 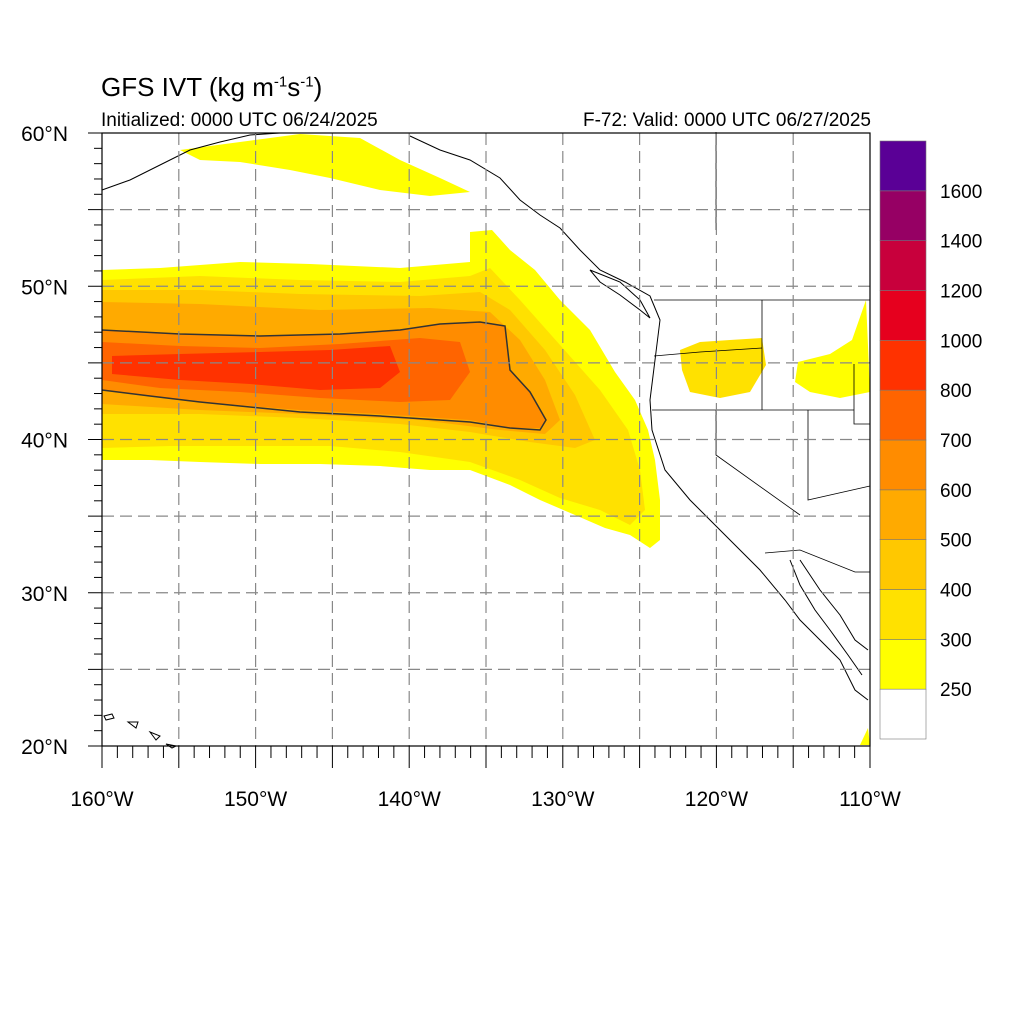 I want to click on map-title: GFS IVT (kg m-1s-1), so click(x=212, y=87).